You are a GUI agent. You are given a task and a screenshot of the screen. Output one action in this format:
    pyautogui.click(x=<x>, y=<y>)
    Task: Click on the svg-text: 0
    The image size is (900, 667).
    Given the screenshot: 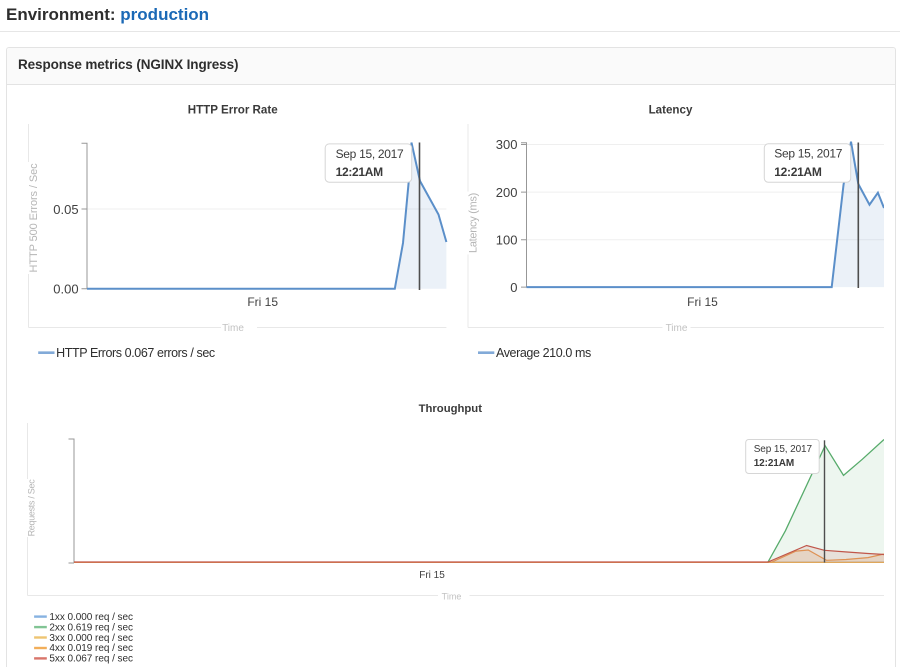 What is the action you would take?
    pyautogui.click(x=513, y=287)
    